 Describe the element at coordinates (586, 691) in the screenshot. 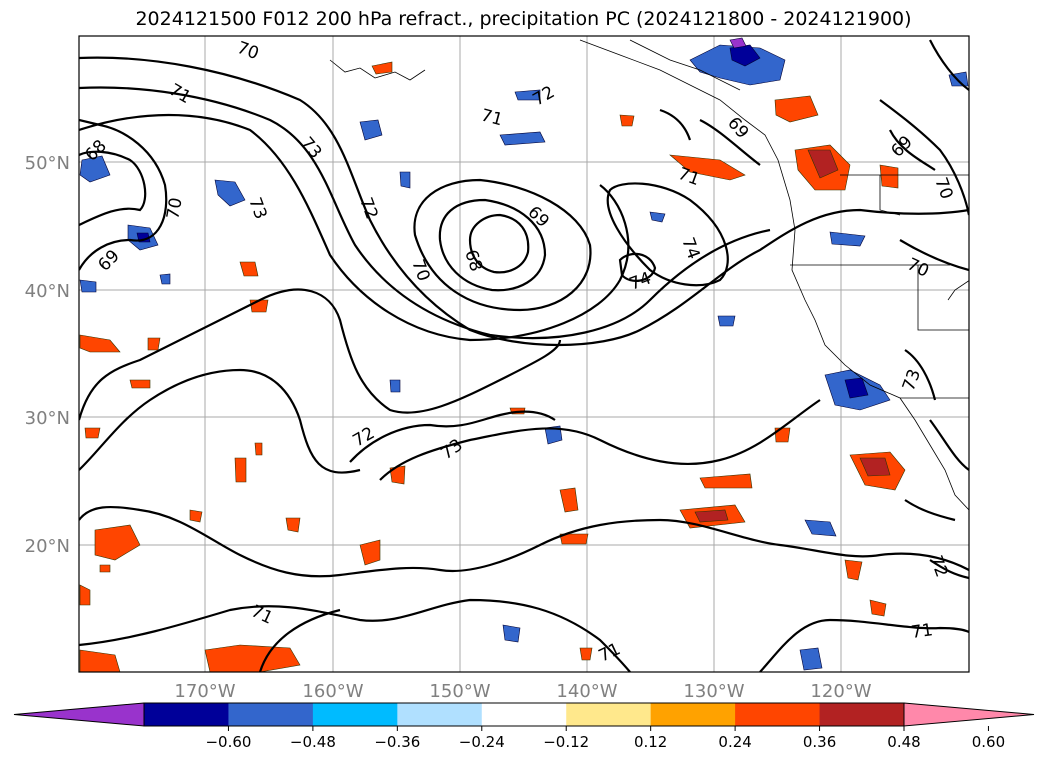

I see `lon-label-140w: 140°W` at that location.